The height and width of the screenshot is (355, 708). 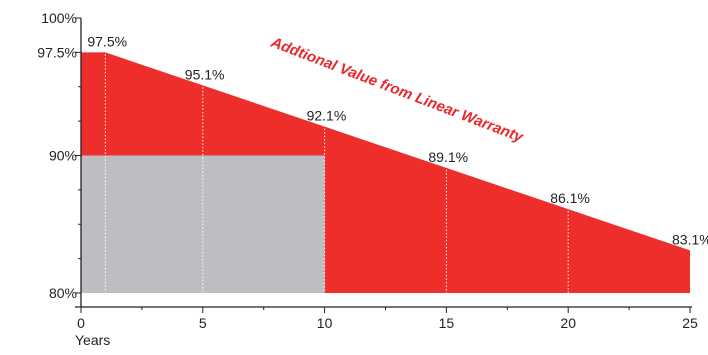 I want to click on y-tick-label-1: 90%, so click(x=63, y=156).